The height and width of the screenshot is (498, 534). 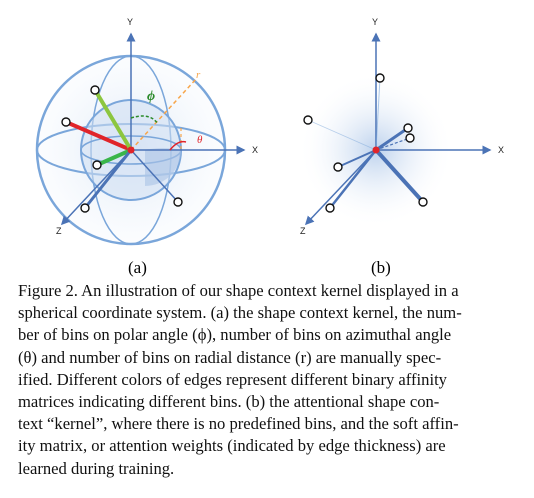 What do you see at coordinates (376, 150) in the screenshot?
I see `center-point-b` at bounding box center [376, 150].